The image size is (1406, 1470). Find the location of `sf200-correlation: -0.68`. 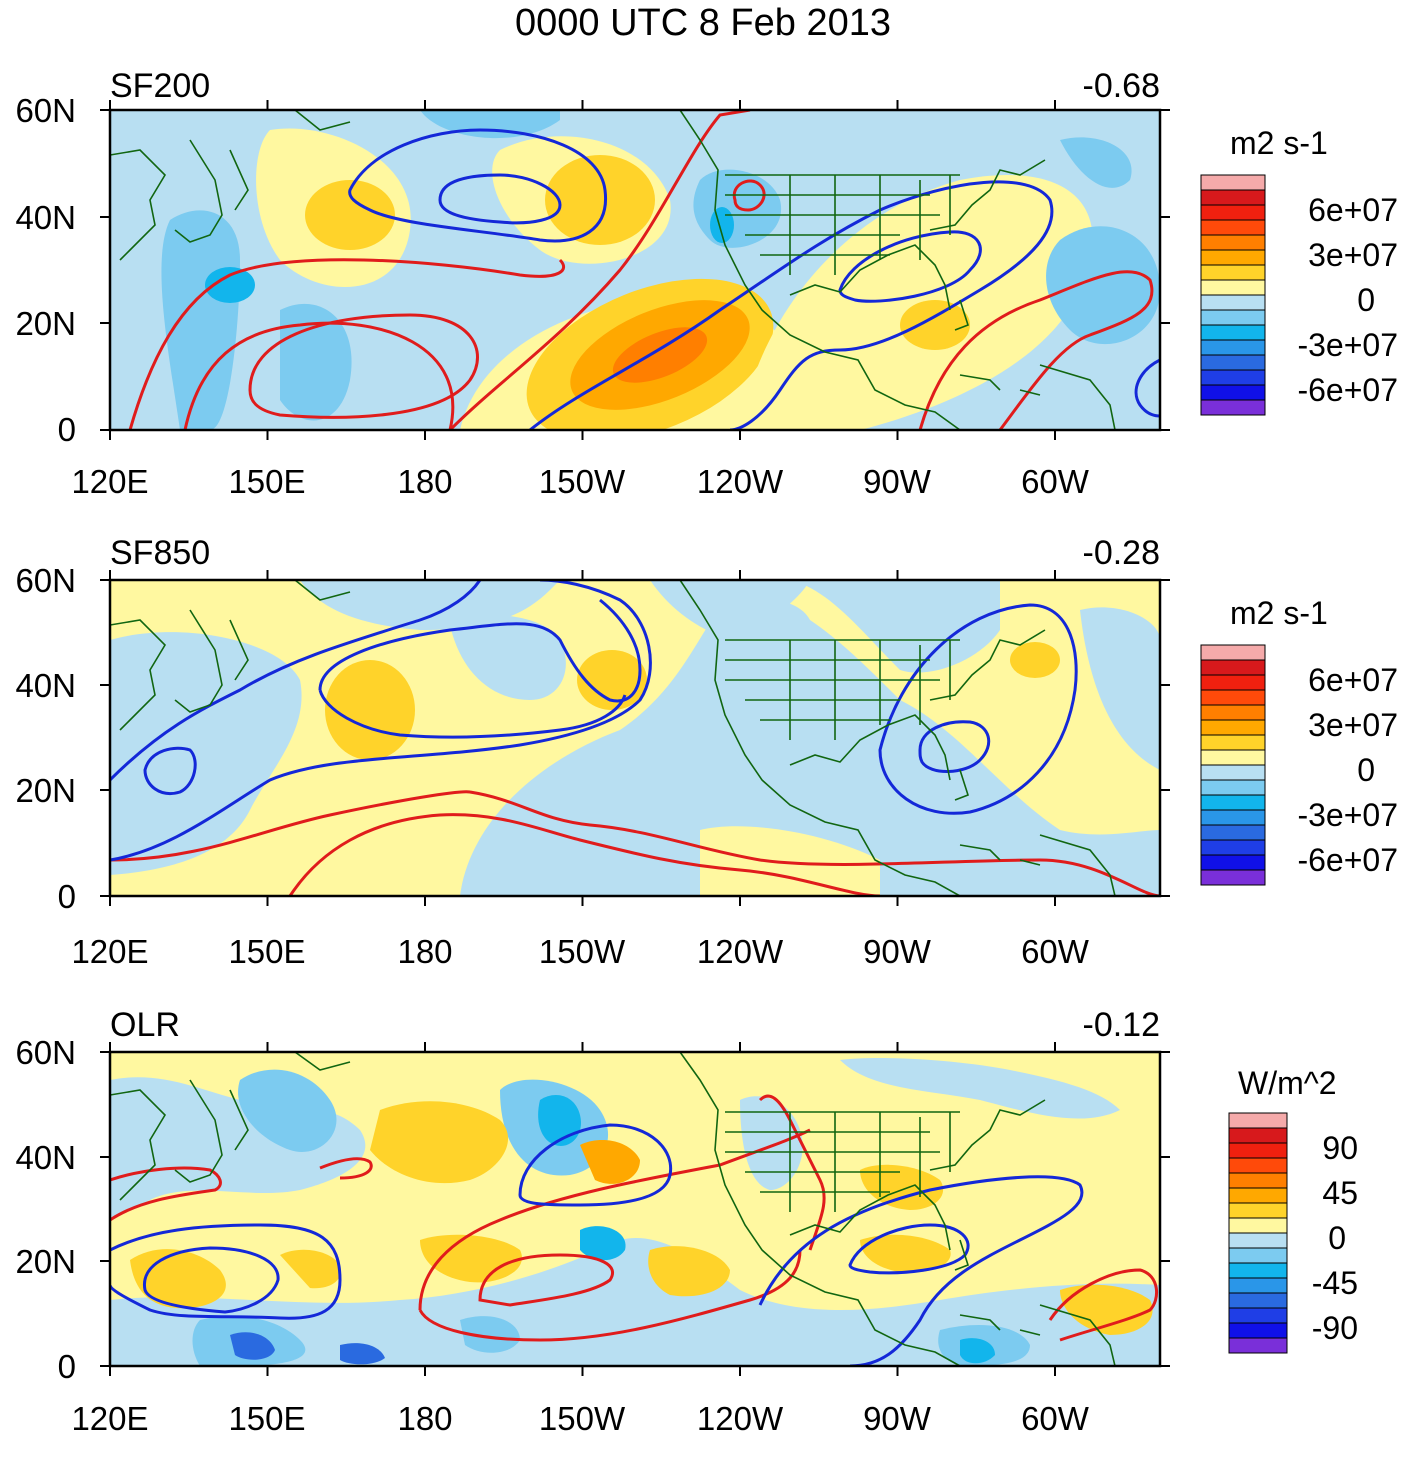

sf200-correlation: -0.68 is located at coordinates (1122, 86).